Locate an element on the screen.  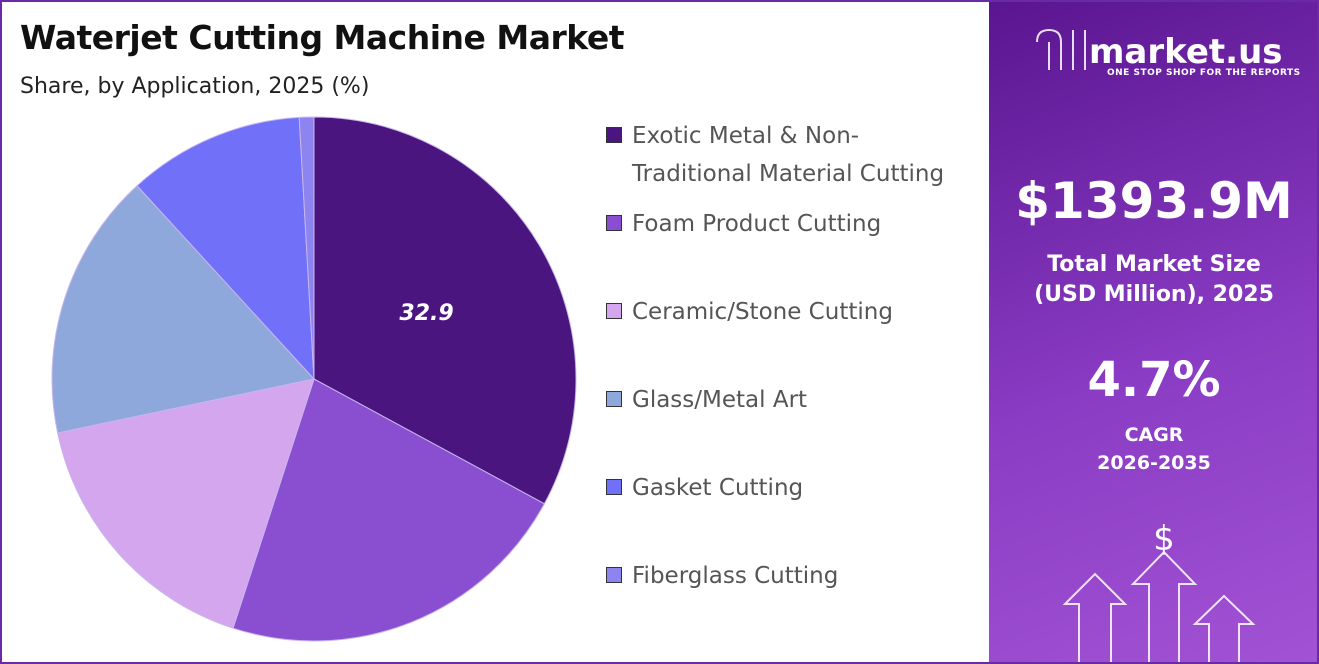
legend-label: Glass/Metal Art is located at coordinates (720, 400).